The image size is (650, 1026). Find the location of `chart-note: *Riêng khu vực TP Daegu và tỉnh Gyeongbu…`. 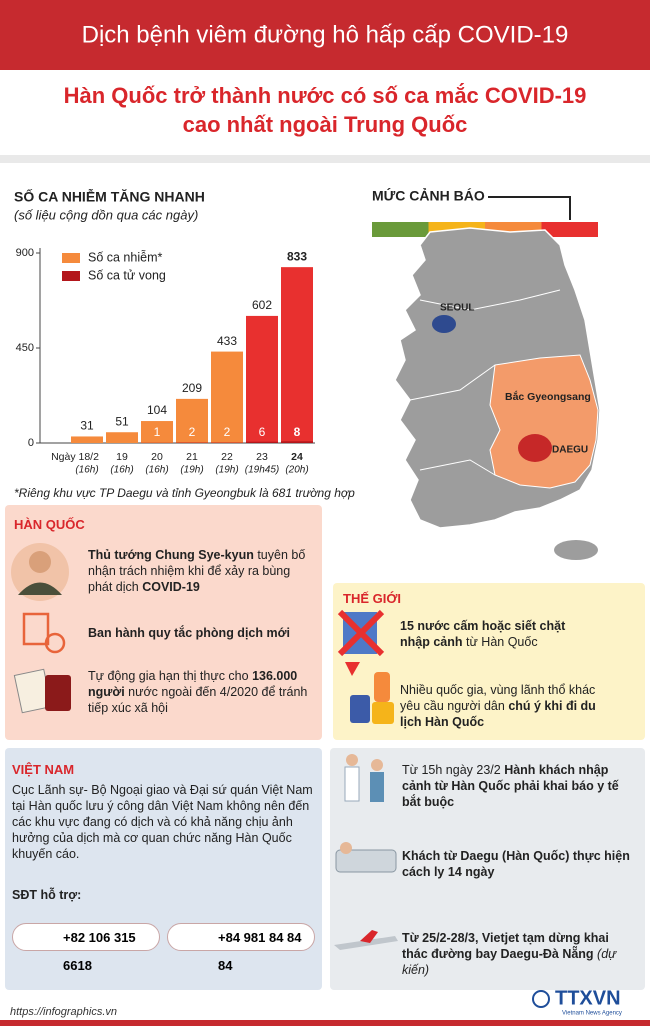

chart-note: *Riêng khu vực TP Daegu và tỉnh Gyeongbu… is located at coordinates (184, 493).